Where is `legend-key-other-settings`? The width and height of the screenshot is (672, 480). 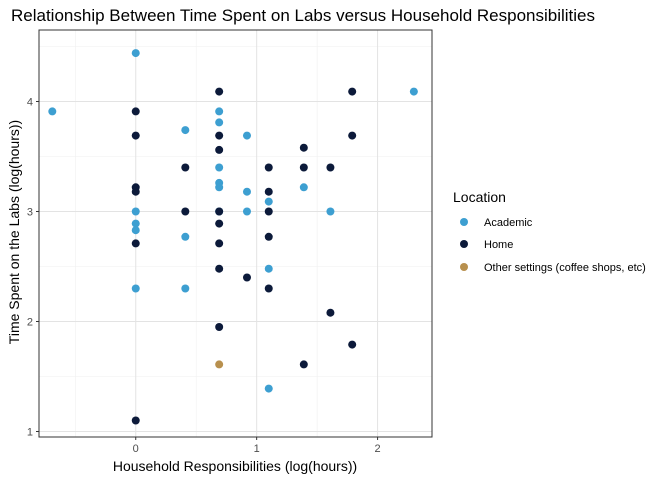
legend-key-other-settings is located at coordinates (464, 267).